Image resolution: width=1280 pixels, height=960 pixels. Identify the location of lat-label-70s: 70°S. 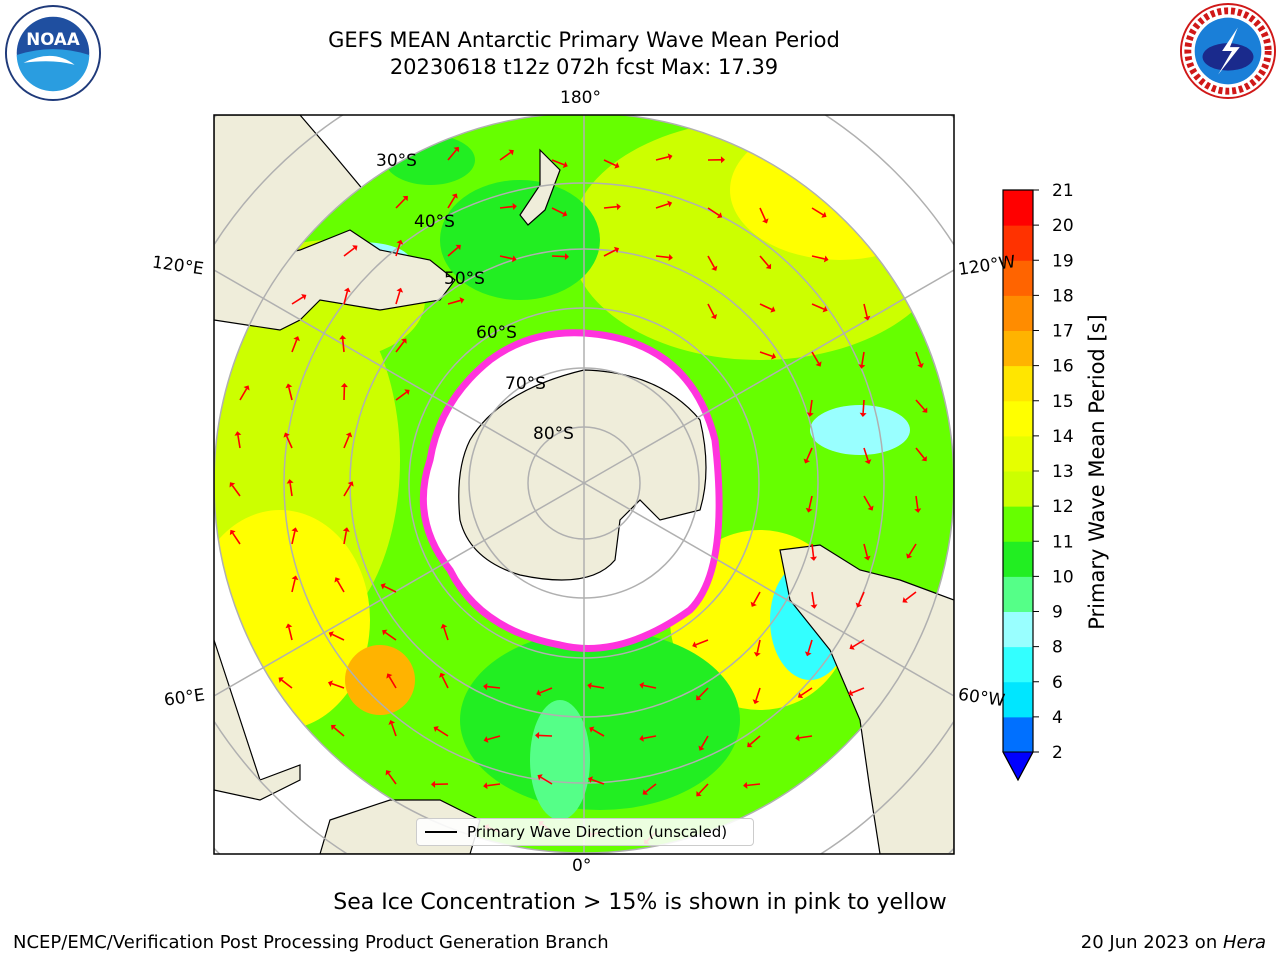
(525, 384).